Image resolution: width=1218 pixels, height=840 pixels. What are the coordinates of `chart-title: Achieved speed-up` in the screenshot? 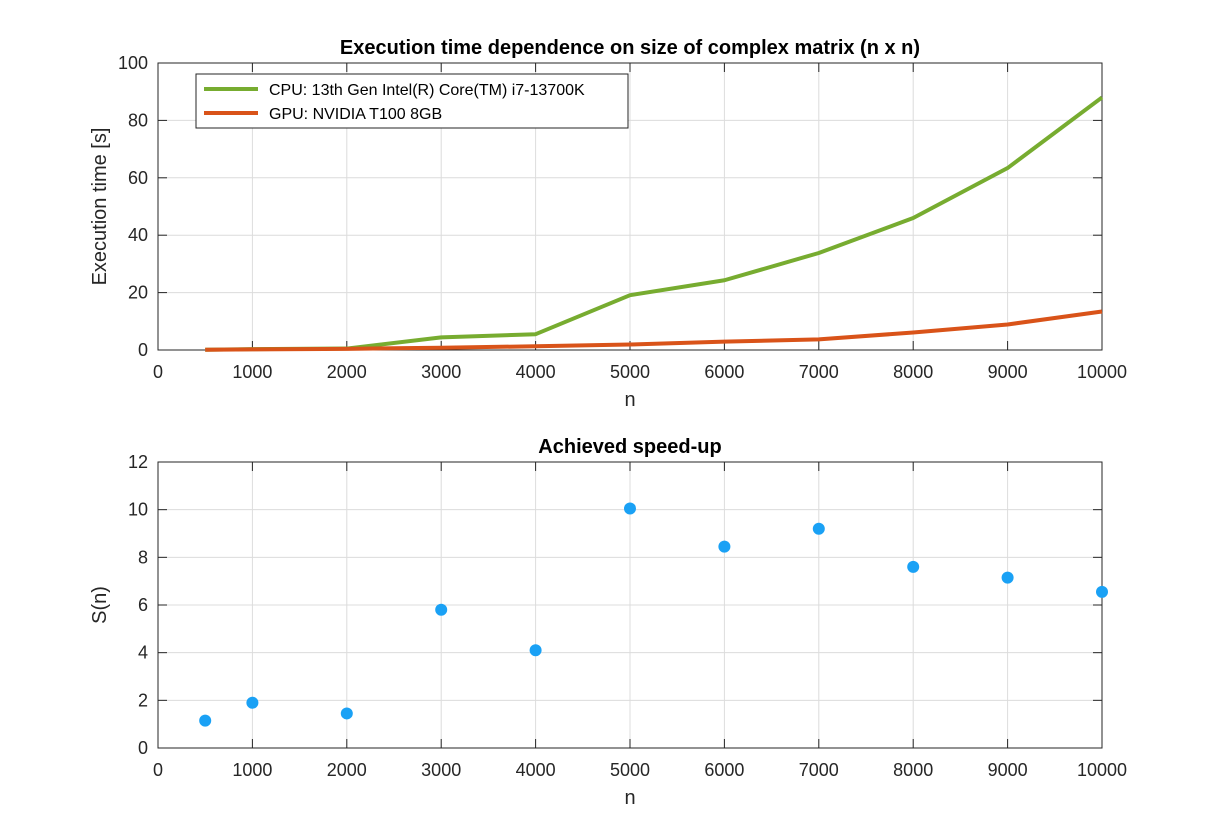 It's located at (629, 447).